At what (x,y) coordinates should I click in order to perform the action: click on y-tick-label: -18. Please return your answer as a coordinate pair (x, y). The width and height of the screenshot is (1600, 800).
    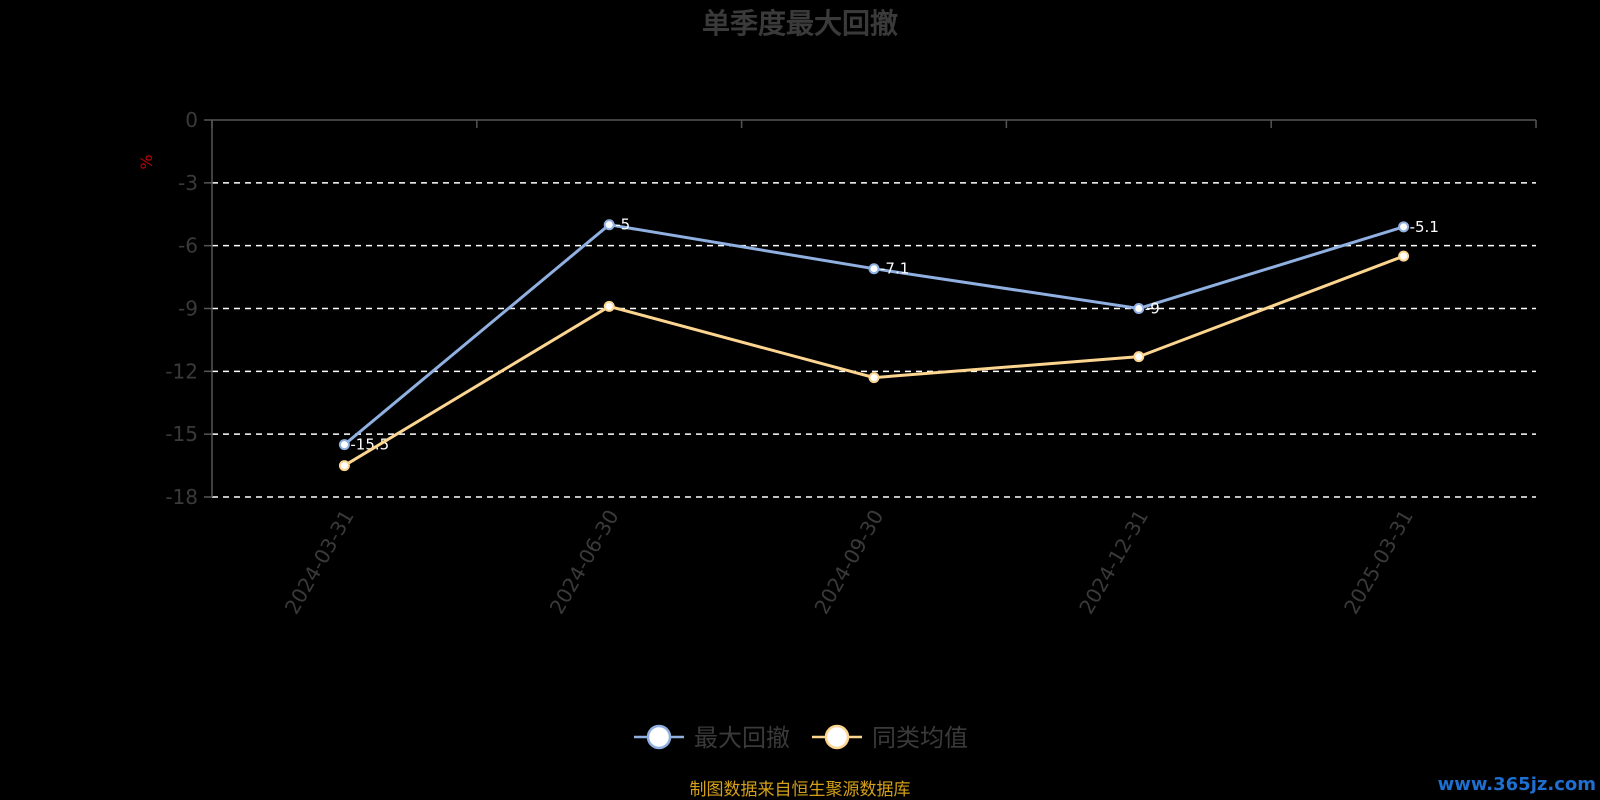
    Looking at the image, I should click on (181, 497).